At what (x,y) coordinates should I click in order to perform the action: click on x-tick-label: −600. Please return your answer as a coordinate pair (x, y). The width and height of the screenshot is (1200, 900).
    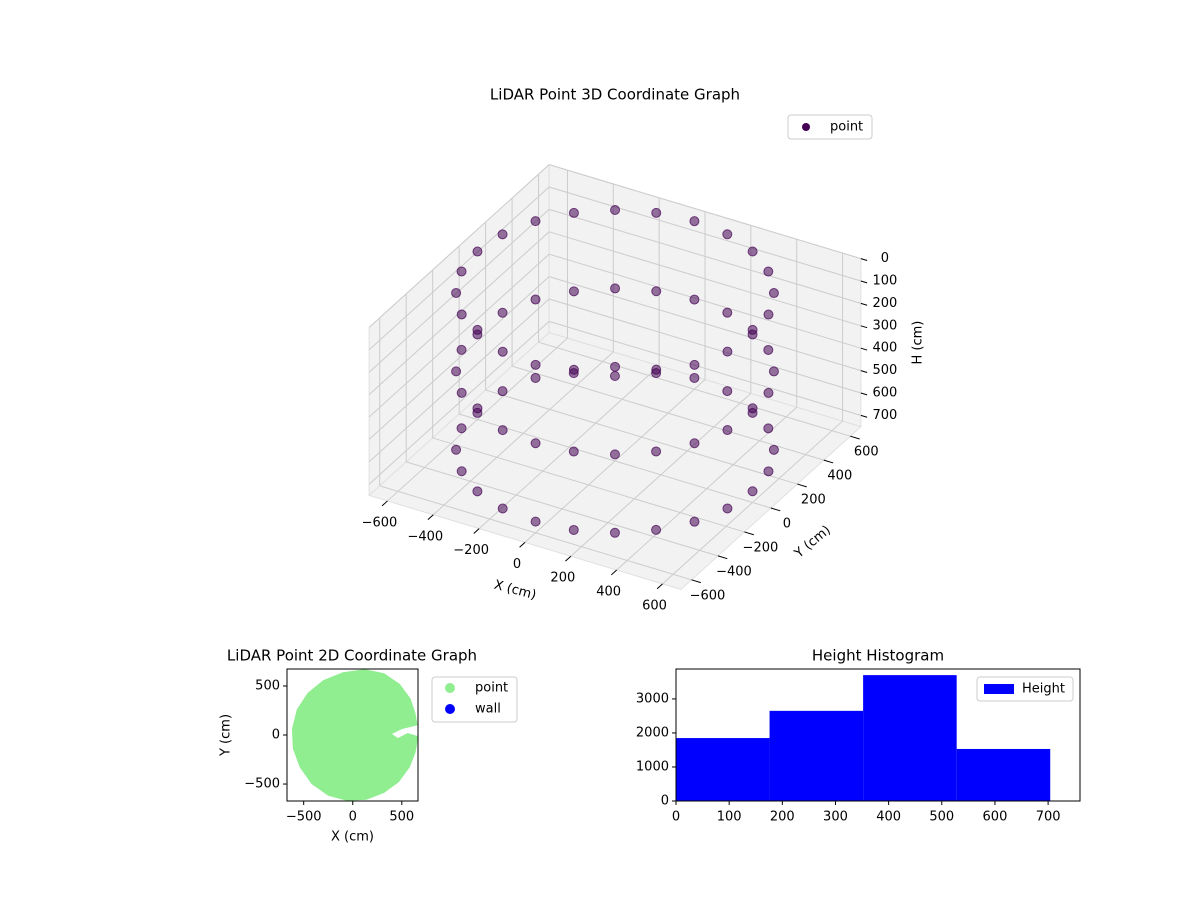
    Looking at the image, I should click on (380, 522).